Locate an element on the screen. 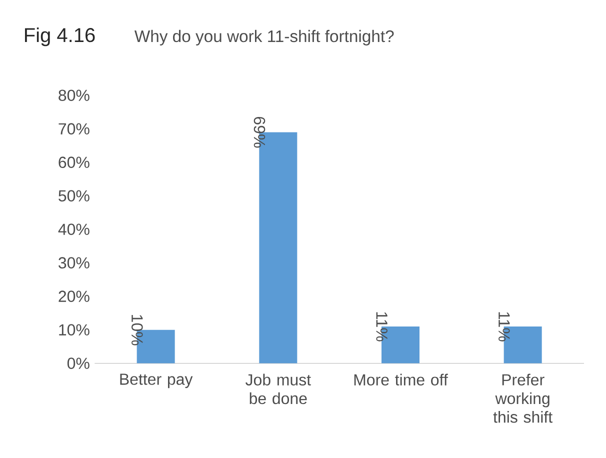  y-tick-label: 70% is located at coordinates (74, 128).